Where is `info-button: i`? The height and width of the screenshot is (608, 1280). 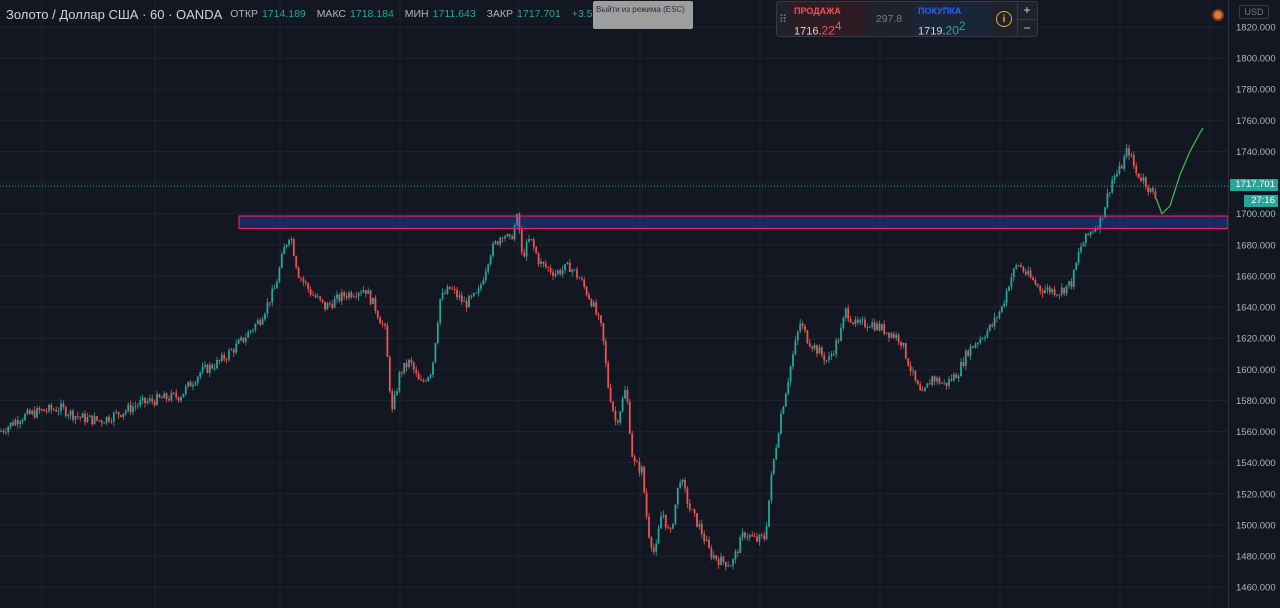
info-button: i is located at coordinates (1004, 19).